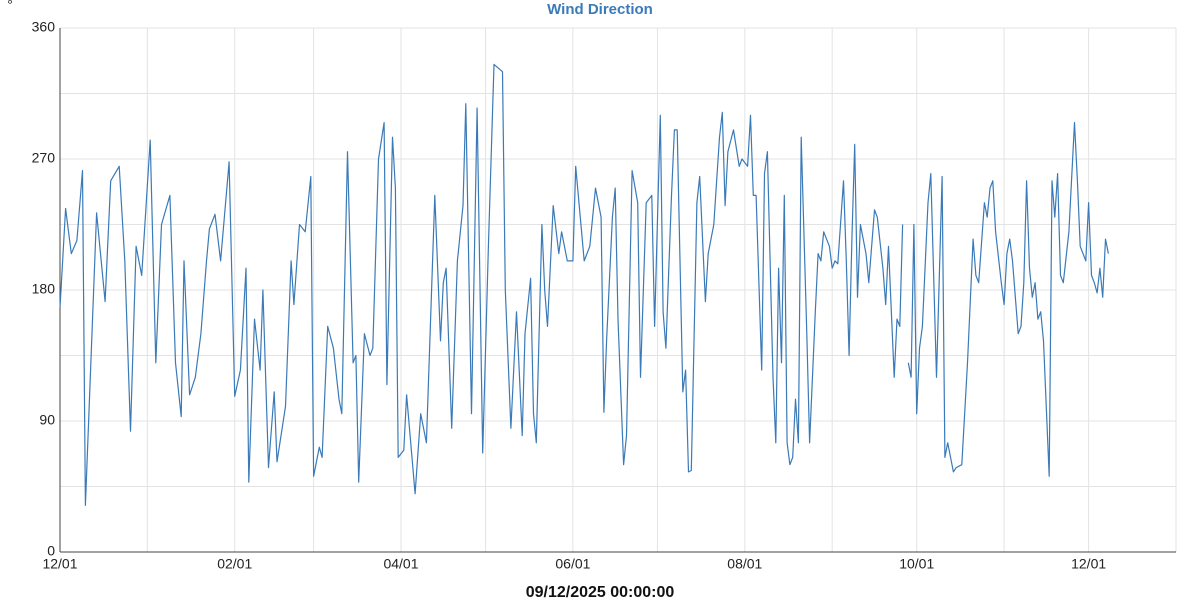 Image resolution: width=1200 pixels, height=600 pixels. I want to click on x-tick-label: 10/01, so click(916, 564).